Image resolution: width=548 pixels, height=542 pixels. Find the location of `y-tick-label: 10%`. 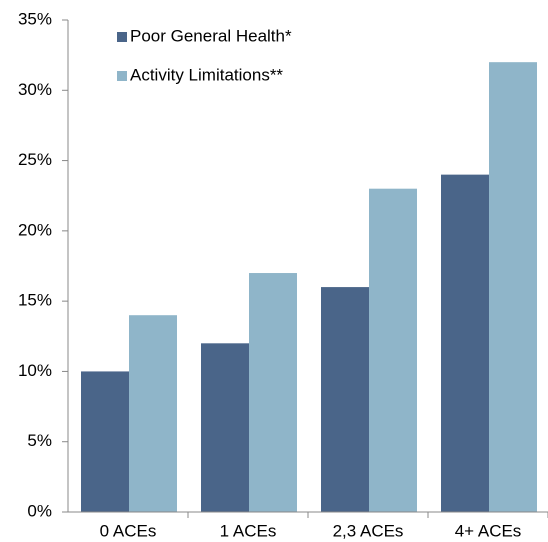

y-tick-label: 10% is located at coordinates (35, 370).